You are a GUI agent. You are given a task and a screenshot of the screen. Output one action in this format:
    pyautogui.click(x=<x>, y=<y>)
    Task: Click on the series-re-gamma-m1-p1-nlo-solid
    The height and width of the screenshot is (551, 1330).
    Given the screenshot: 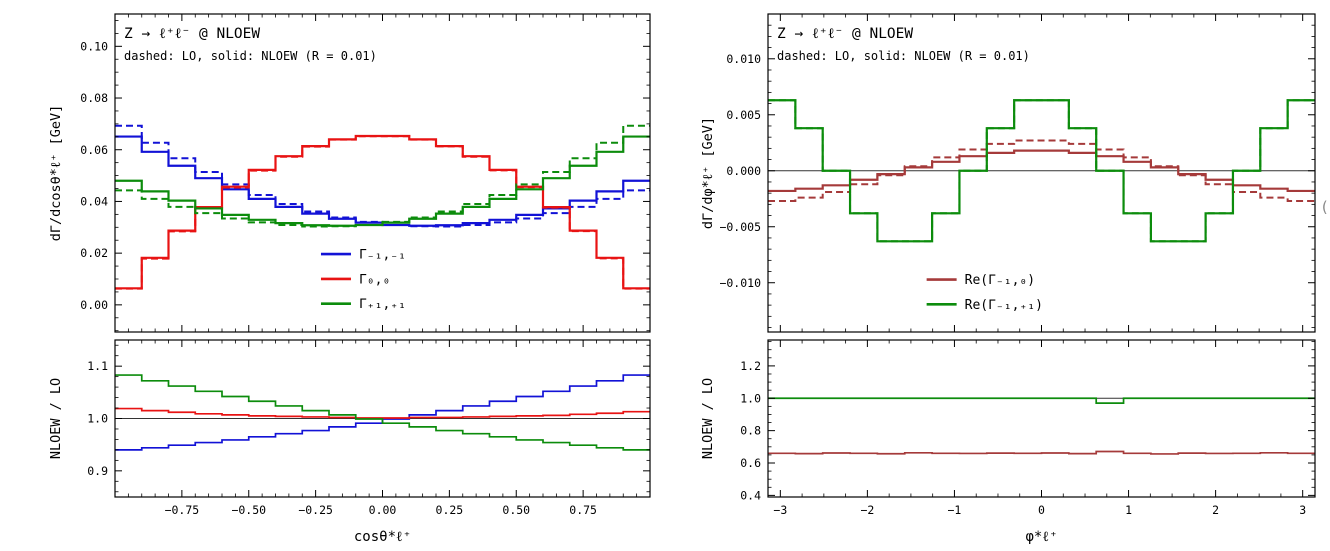 What is the action you would take?
    pyautogui.click(x=1041, y=171)
    